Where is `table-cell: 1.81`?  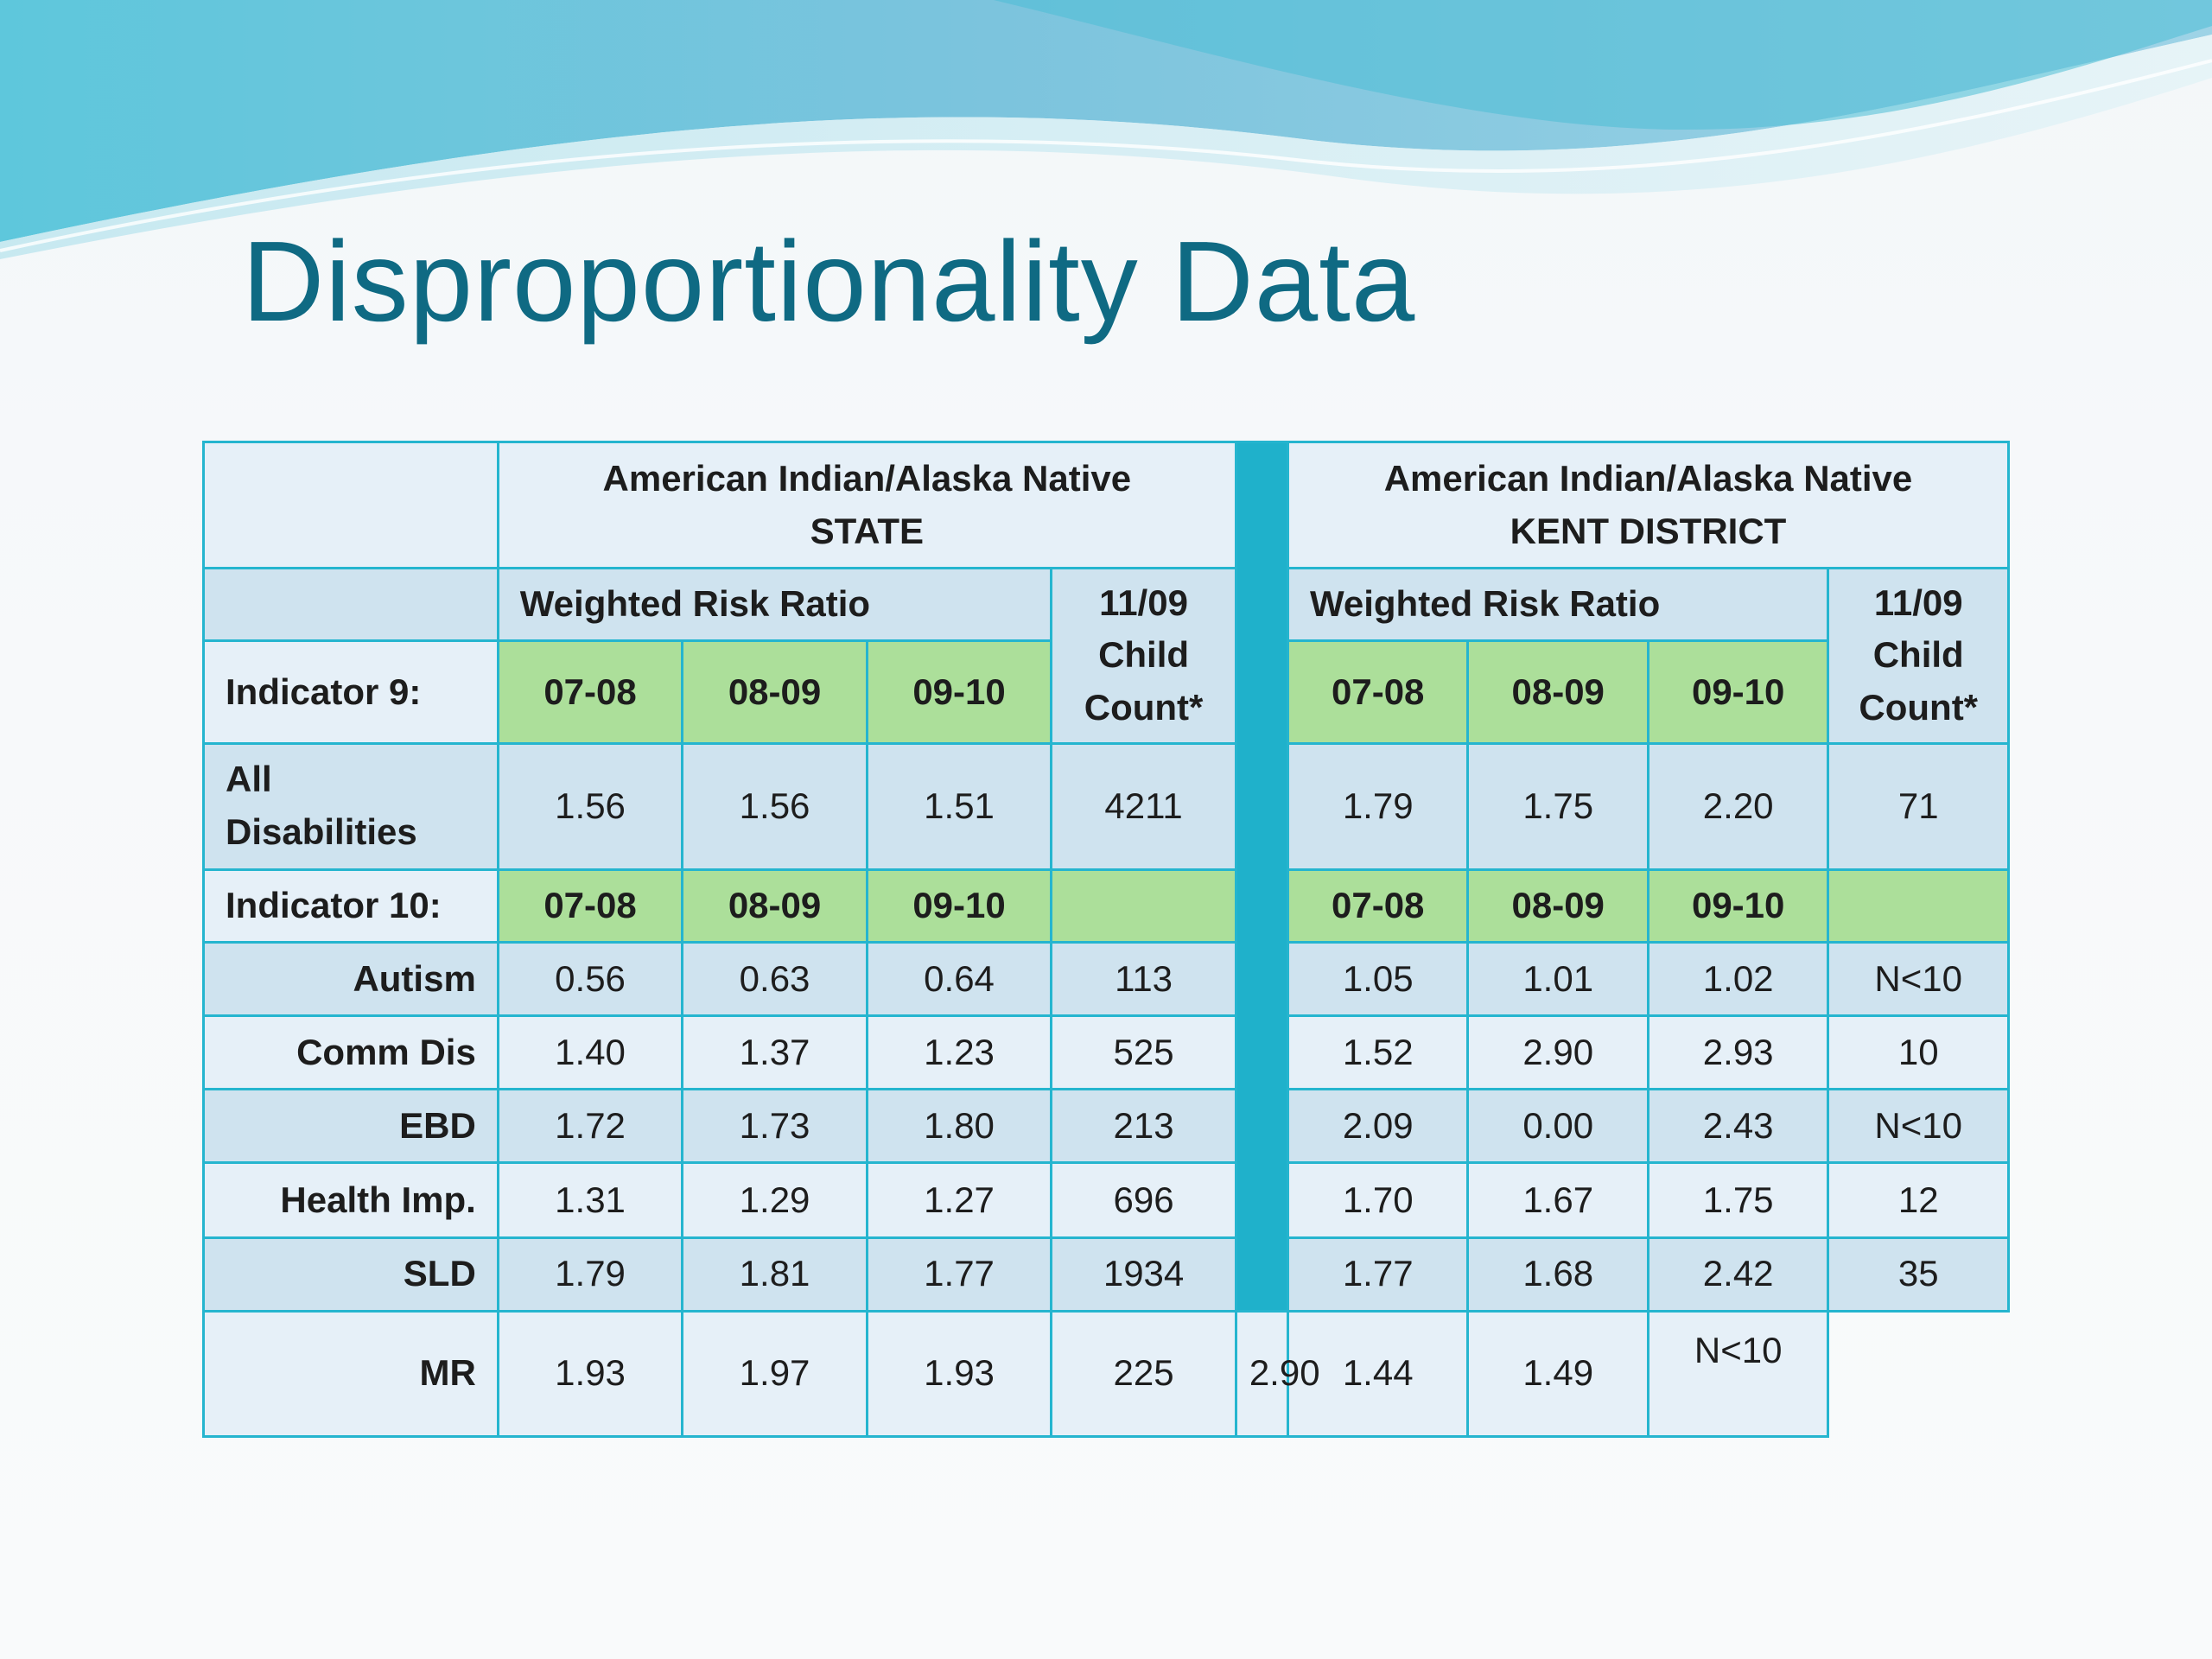
table-cell: 1.81 is located at coordinates (774, 1274).